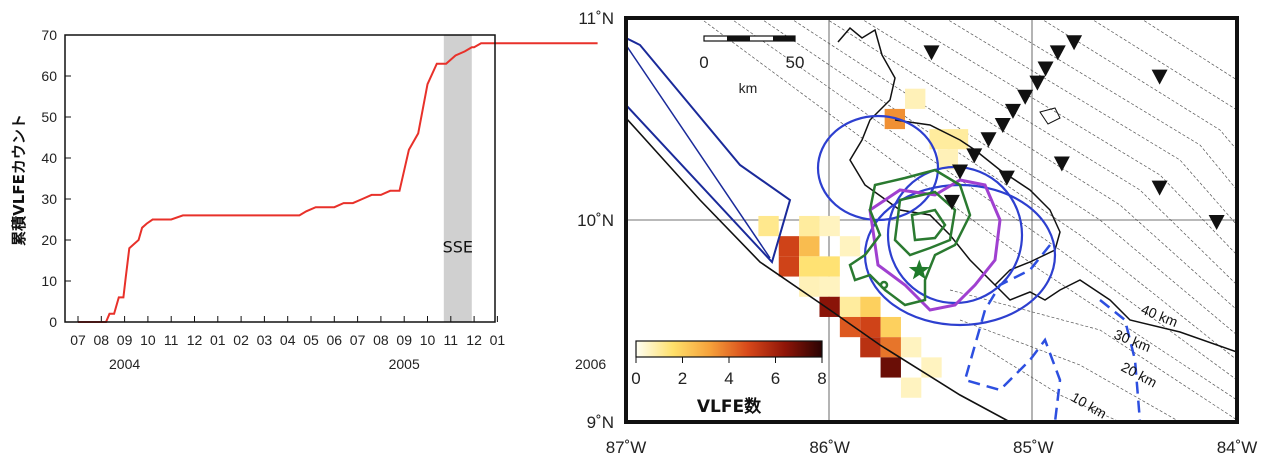 This screenshot has height=461, width=1269. I want to click on x-tick-label: 01, so click(498, 340).